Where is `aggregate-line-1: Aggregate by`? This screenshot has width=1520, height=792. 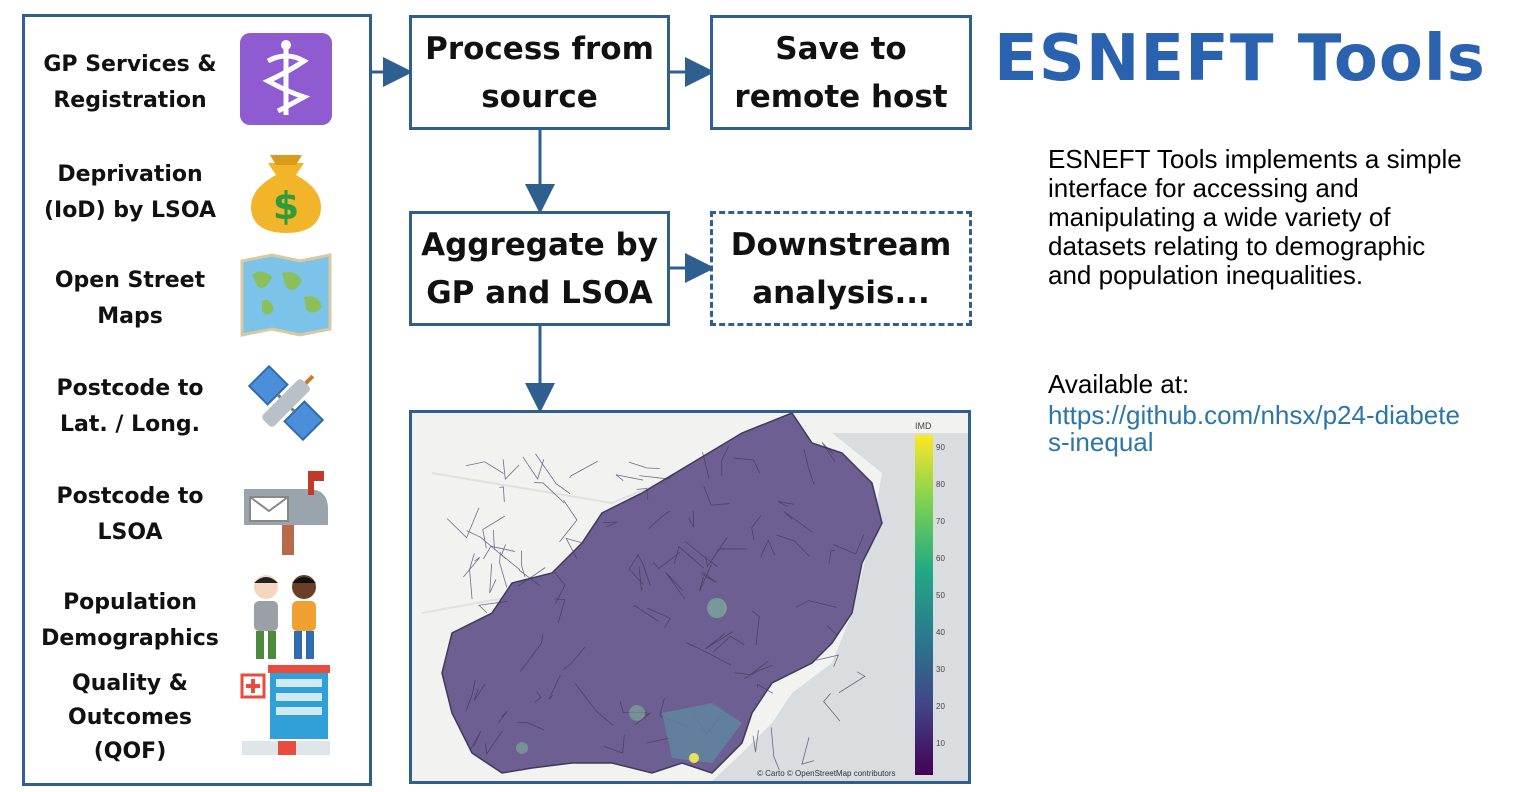 aggregate-line-1: Aggregate by is located at coordinates (539, 244).